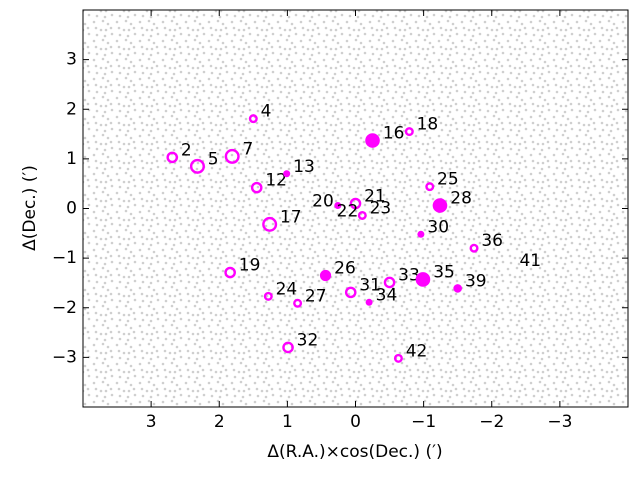 The width and height of the screenshot is (640, 480). Describe the element at coordinates (370, 285) in the screenshot. I see `source-label: 31` at that location.